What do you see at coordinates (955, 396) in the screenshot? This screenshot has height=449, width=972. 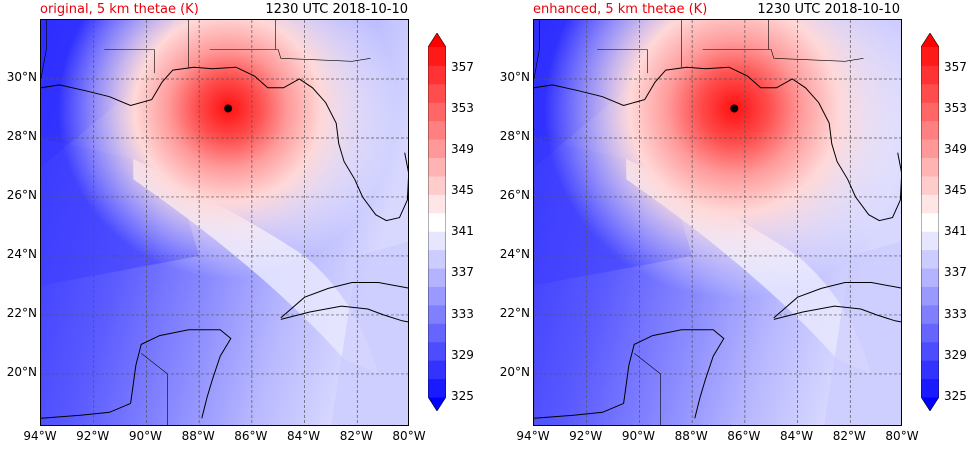 I see `colorbar-tick-label: 325` at bounding box center [955, 396].